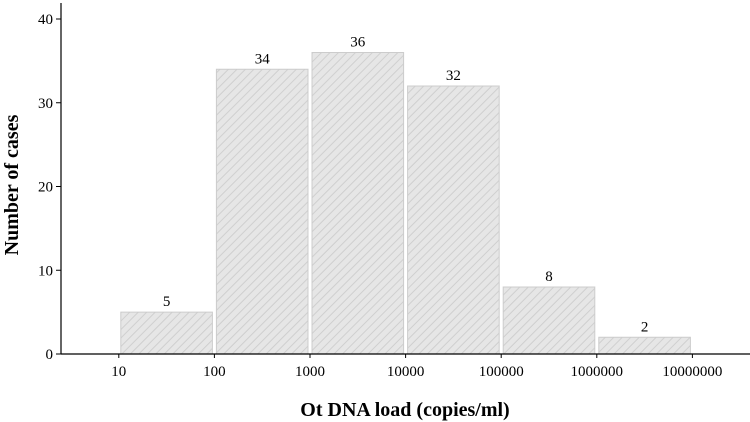  I want to click on x-tick-group: 10 100 1000 10000 100000 1000000 10000000, so click(416, 367).